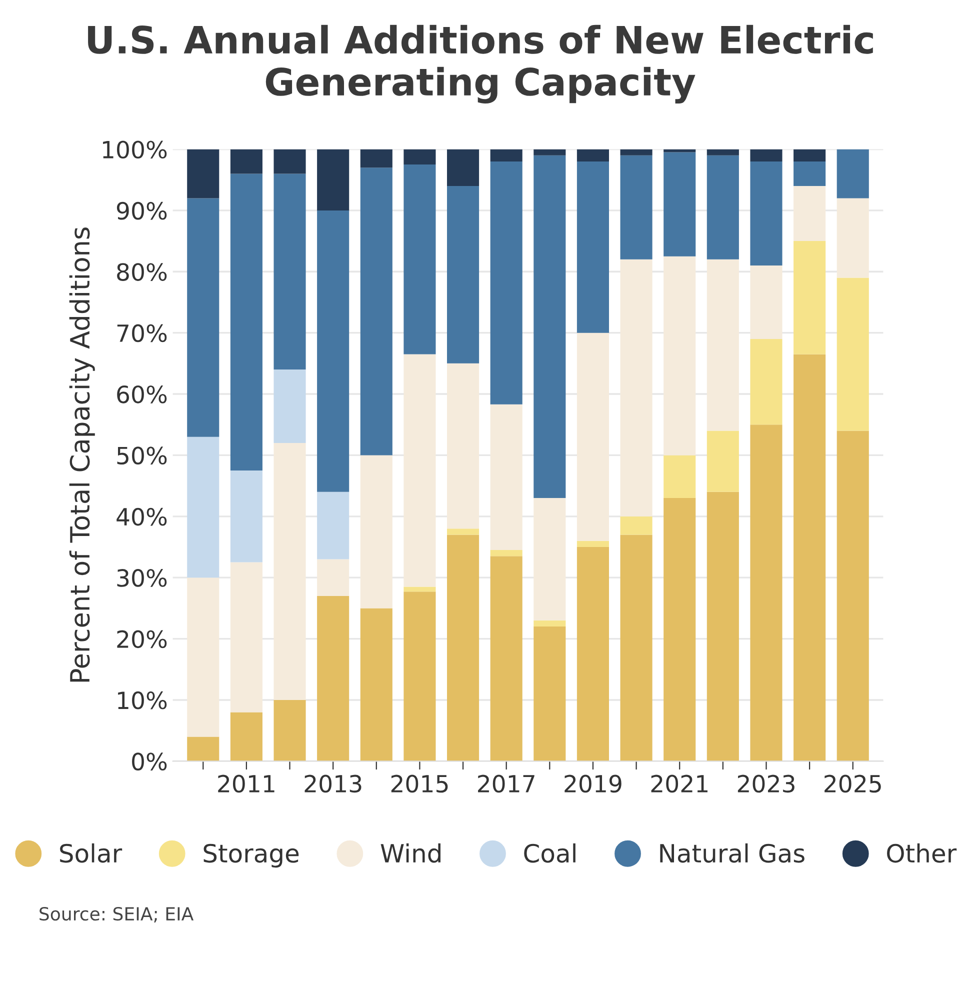 This screenshot has width=960, height=995. What do you see at coordinates (550, 853) in the screenshot?
I see `legend-label: Coal` at bounding box center [550, 853].